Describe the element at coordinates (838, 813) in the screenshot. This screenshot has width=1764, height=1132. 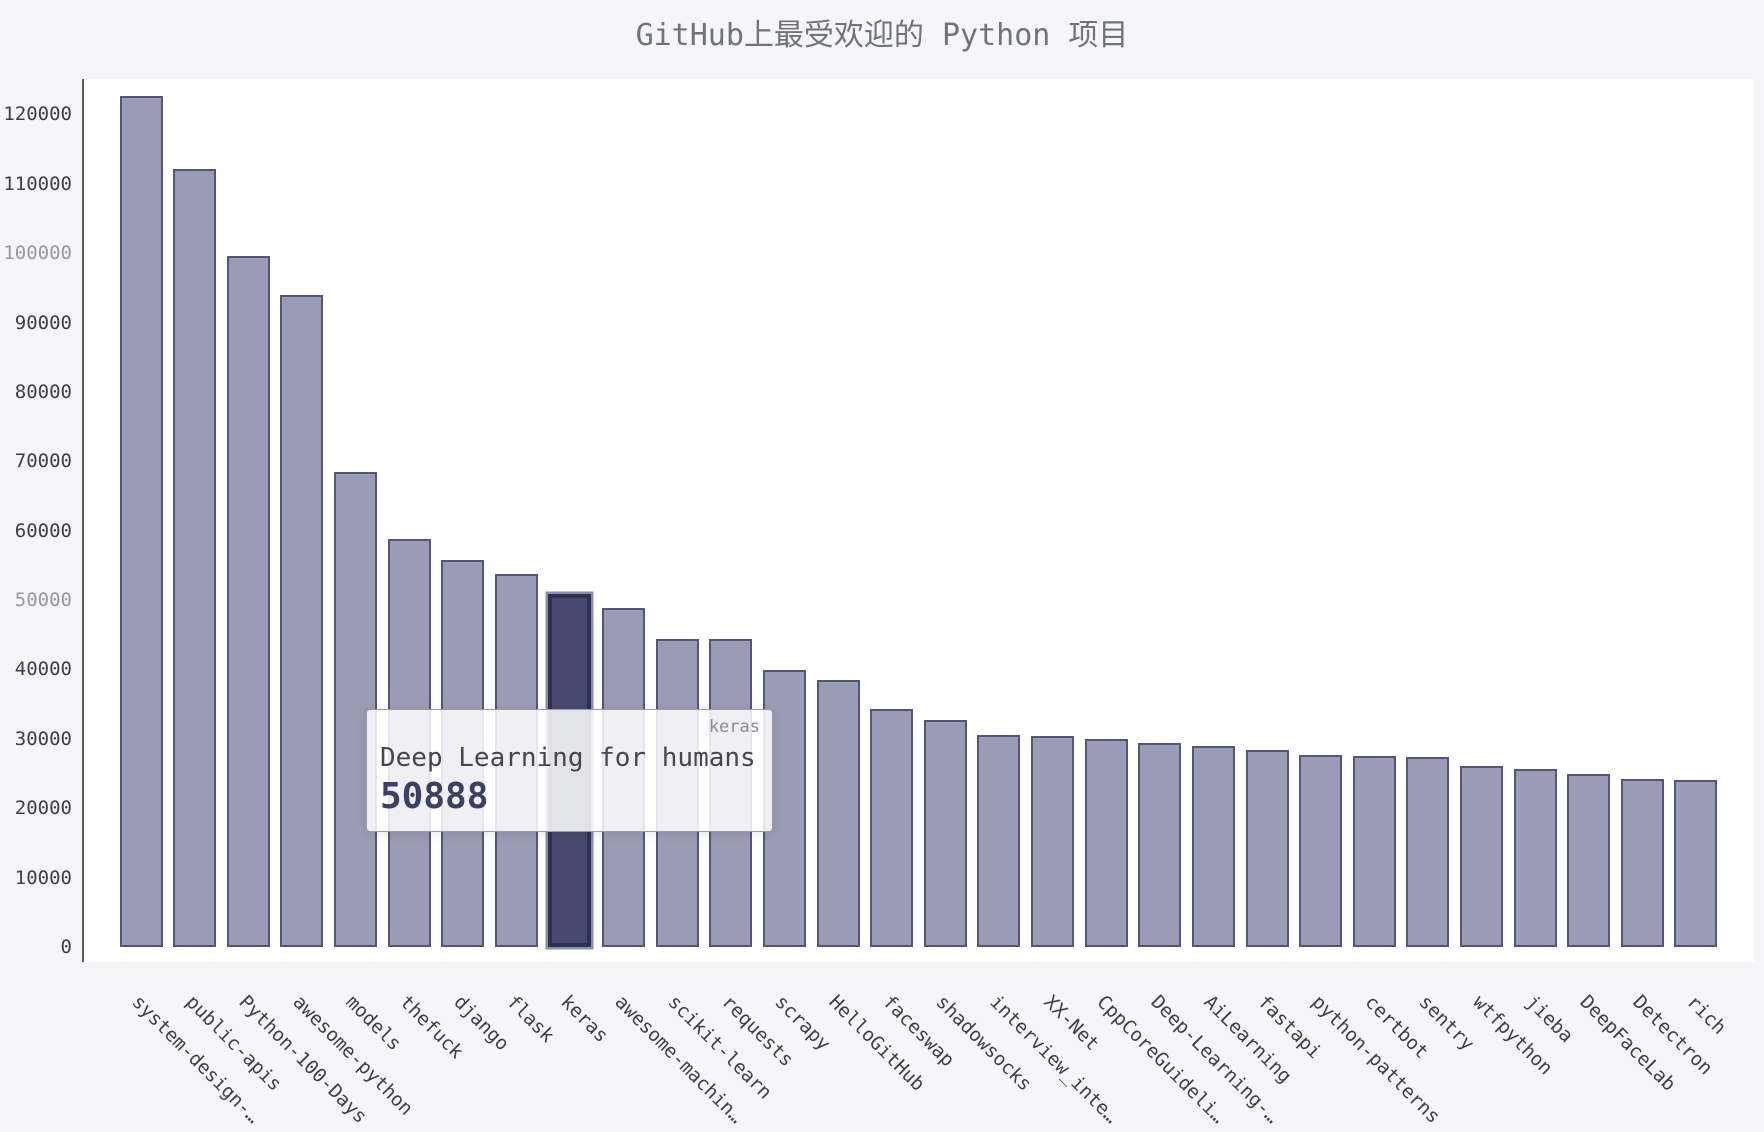
I see `bar-HelloGitHub` at that location.